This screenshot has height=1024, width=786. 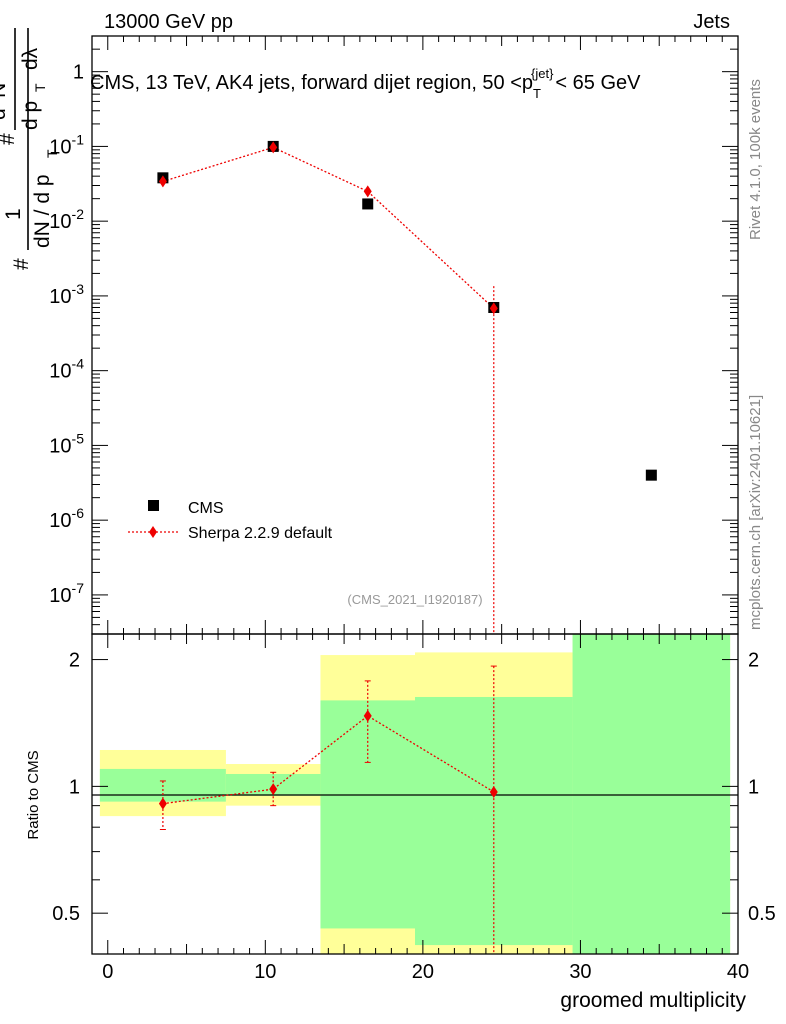 What do you see at coordinates (74, 661) in the screenshot?
I see `ratio-ytick-label-left: 2` at bounding box center [74, 661].